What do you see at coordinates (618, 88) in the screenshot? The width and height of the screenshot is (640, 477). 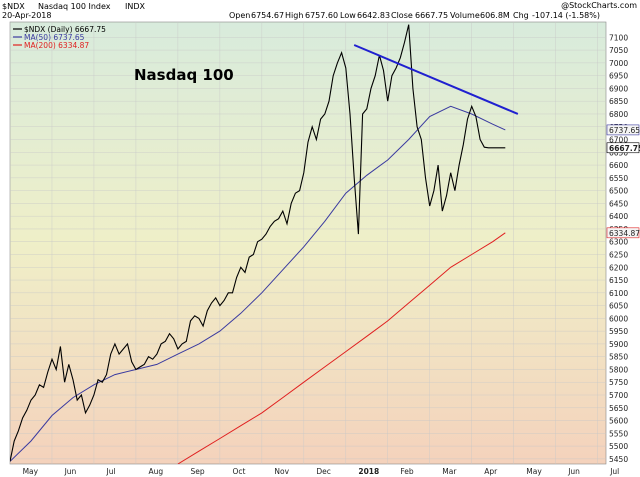 I see `y-tick-label: 6900` at bounding box center [618, 88].